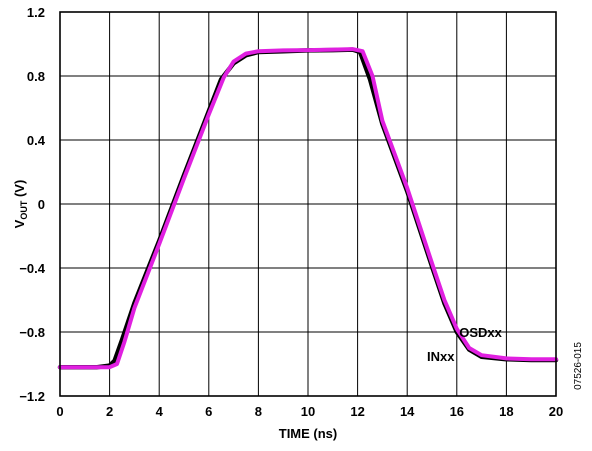 The image size is (592, 451). Describe the element at coordinates (32, 204) in the screenshot. I see `y-tick-labels: −1.2 −0.8 −0.4 0 0.4 0.8 1.2` at that location.